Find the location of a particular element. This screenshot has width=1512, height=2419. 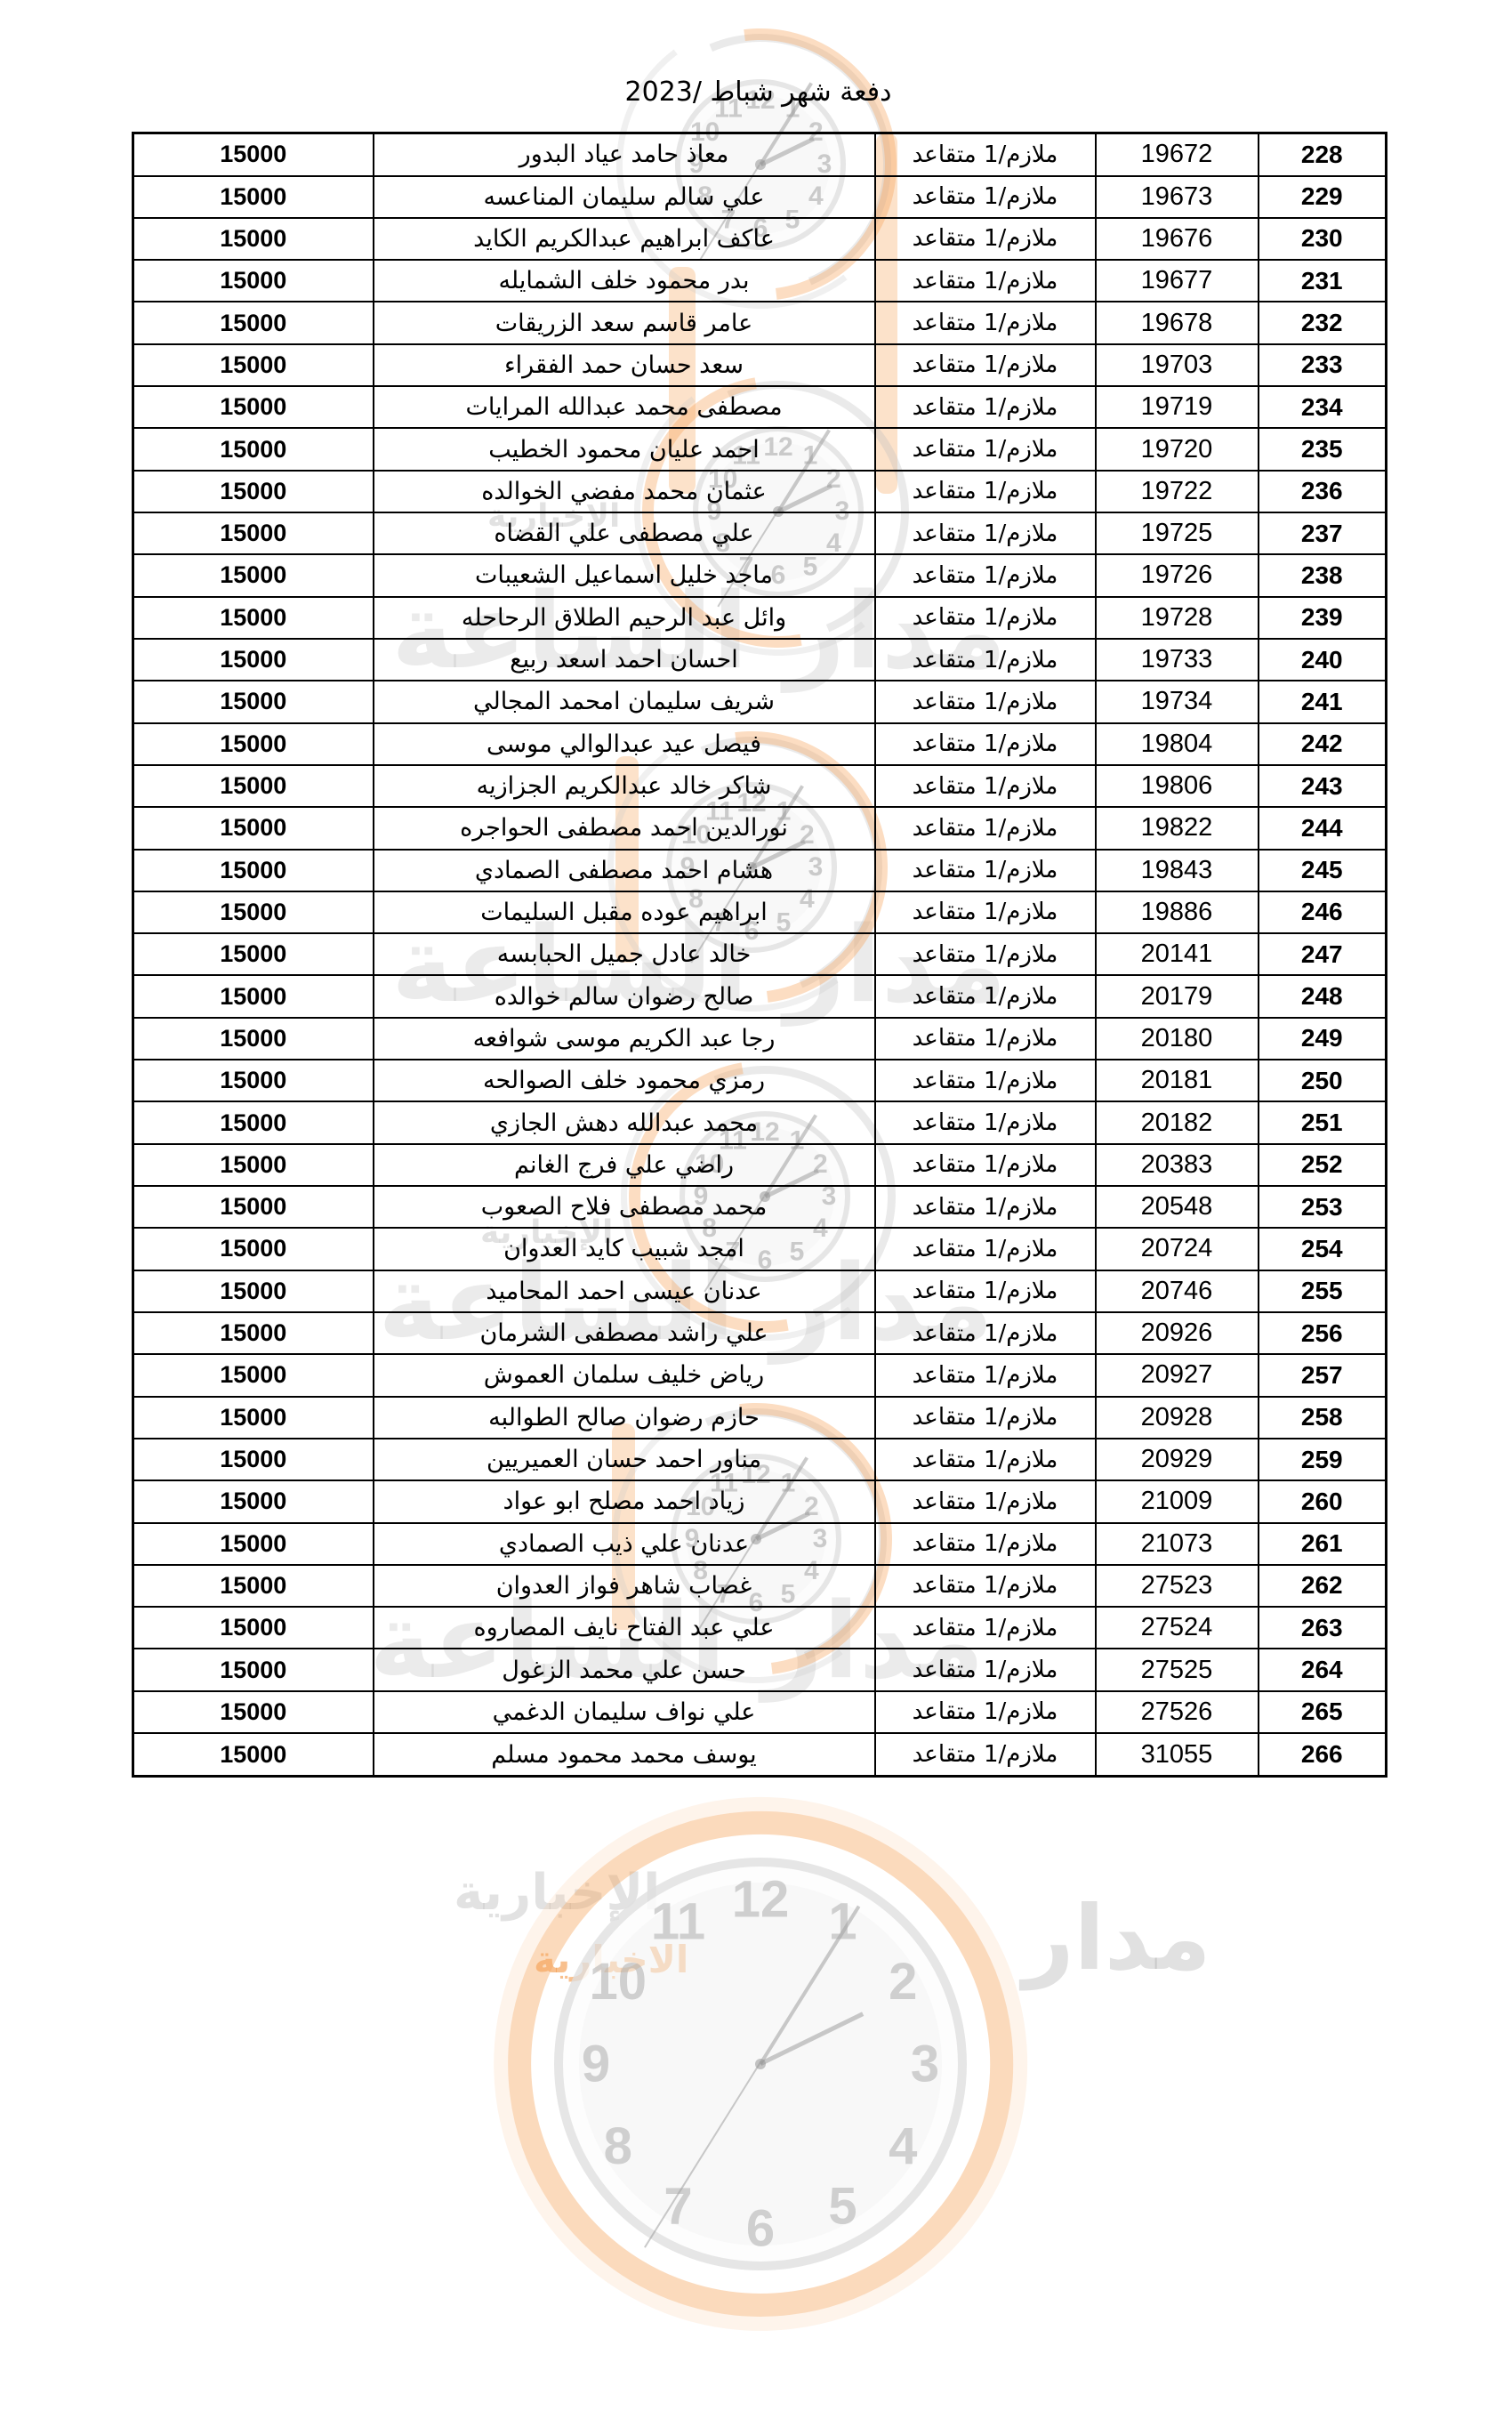

serial-cell: 240 is located at coordinates (1322, 659).